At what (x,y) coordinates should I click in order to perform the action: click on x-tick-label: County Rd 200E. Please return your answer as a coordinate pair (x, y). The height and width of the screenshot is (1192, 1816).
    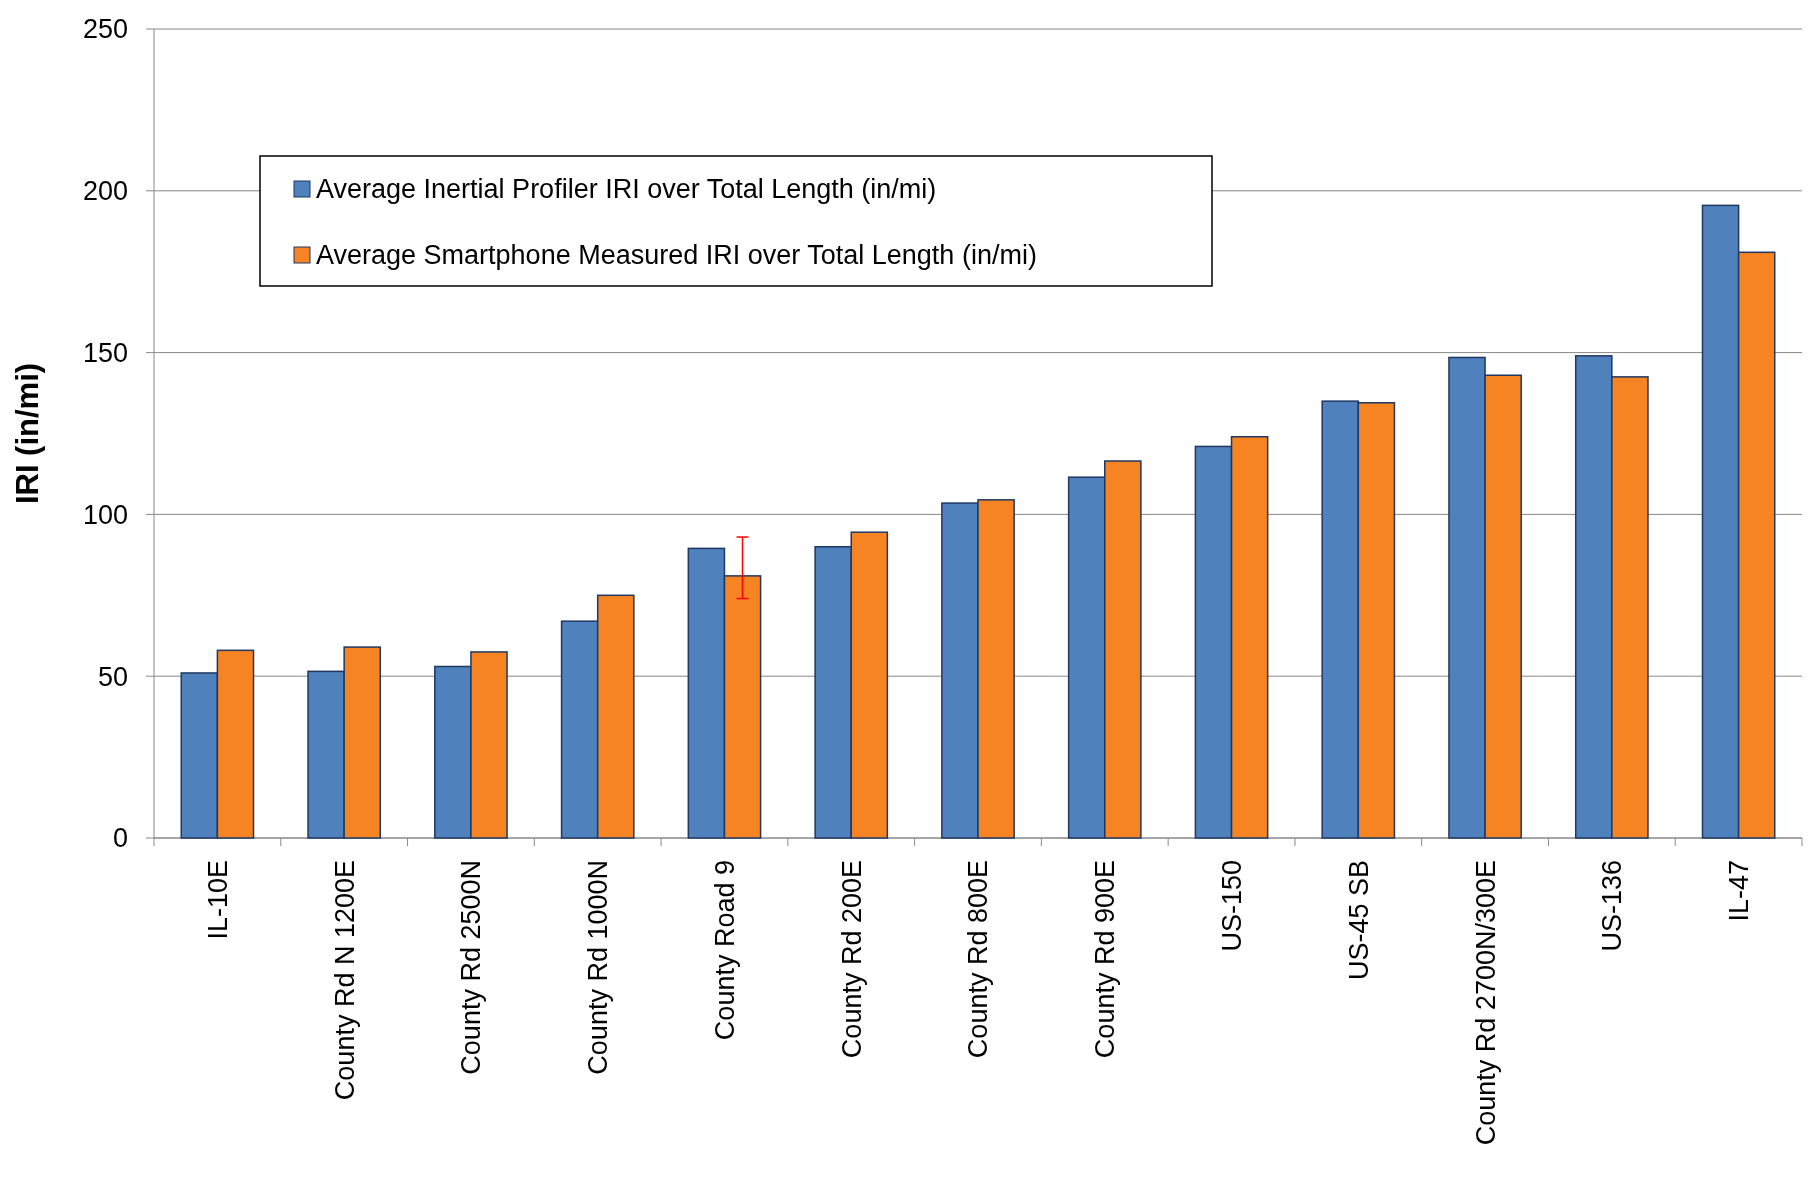
    Looking at the image, I should click on (851, 959).